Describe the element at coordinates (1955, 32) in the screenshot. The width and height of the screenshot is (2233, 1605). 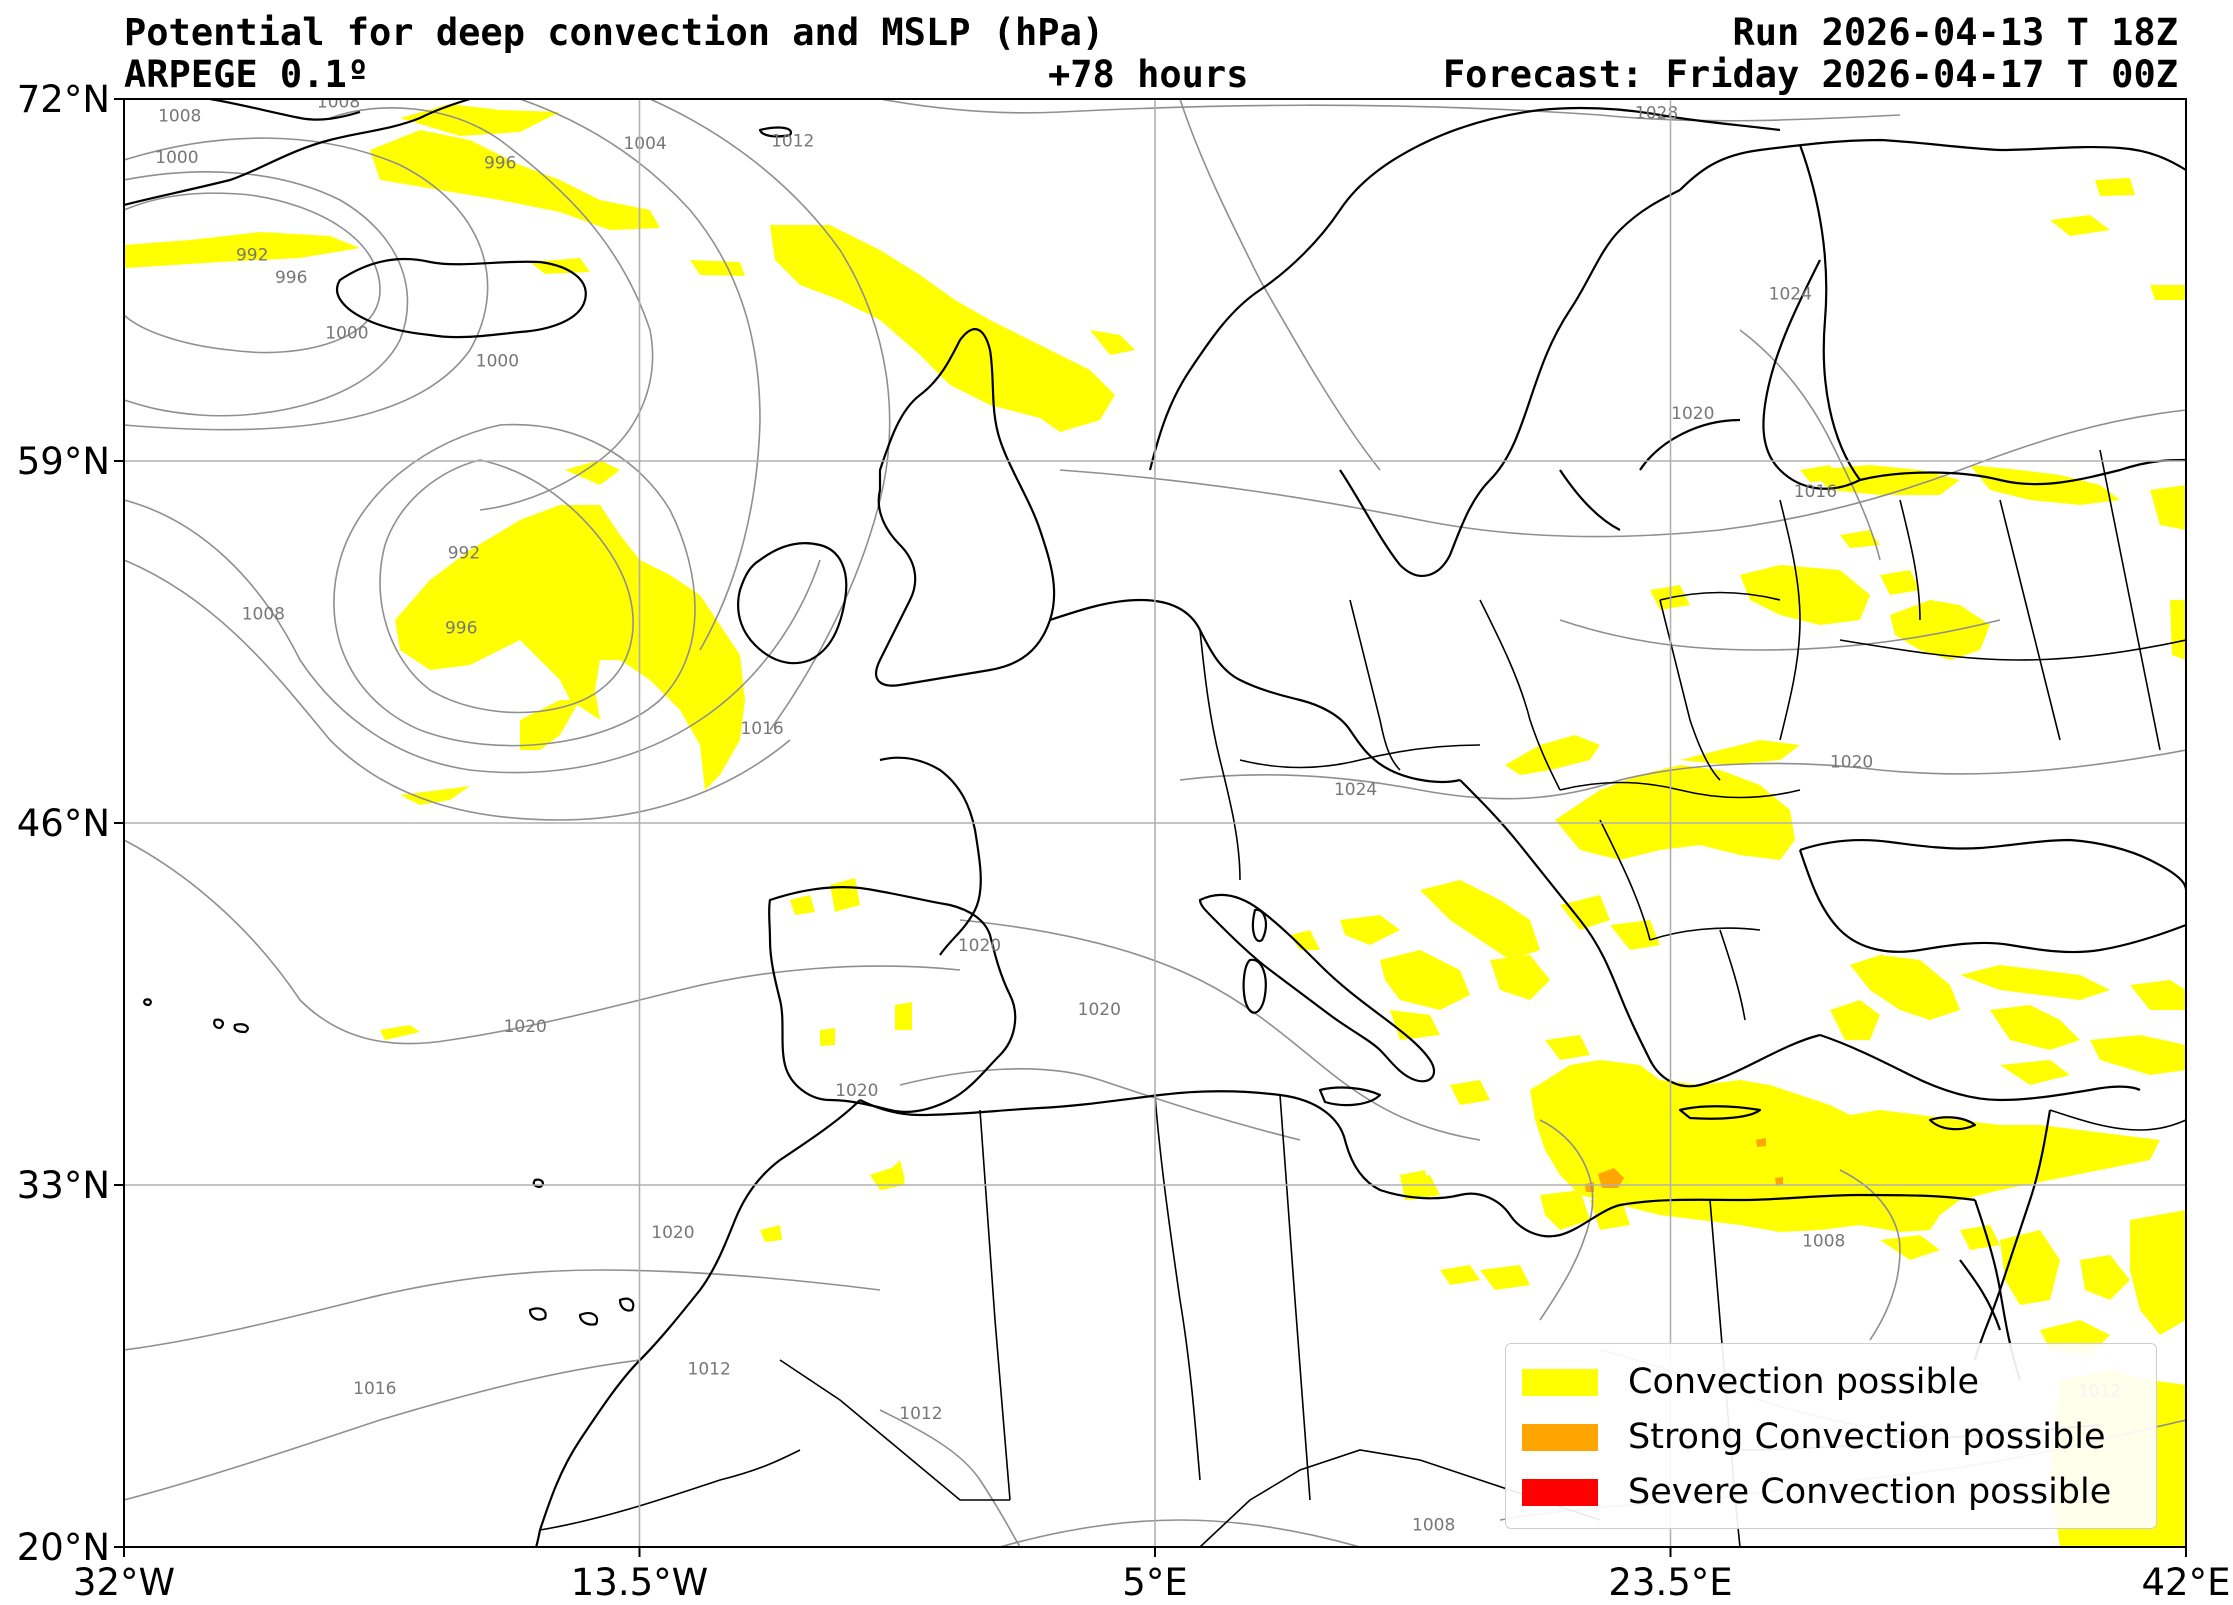
I see `run-time: Run 2026-04-13 T 18Z` at that location.